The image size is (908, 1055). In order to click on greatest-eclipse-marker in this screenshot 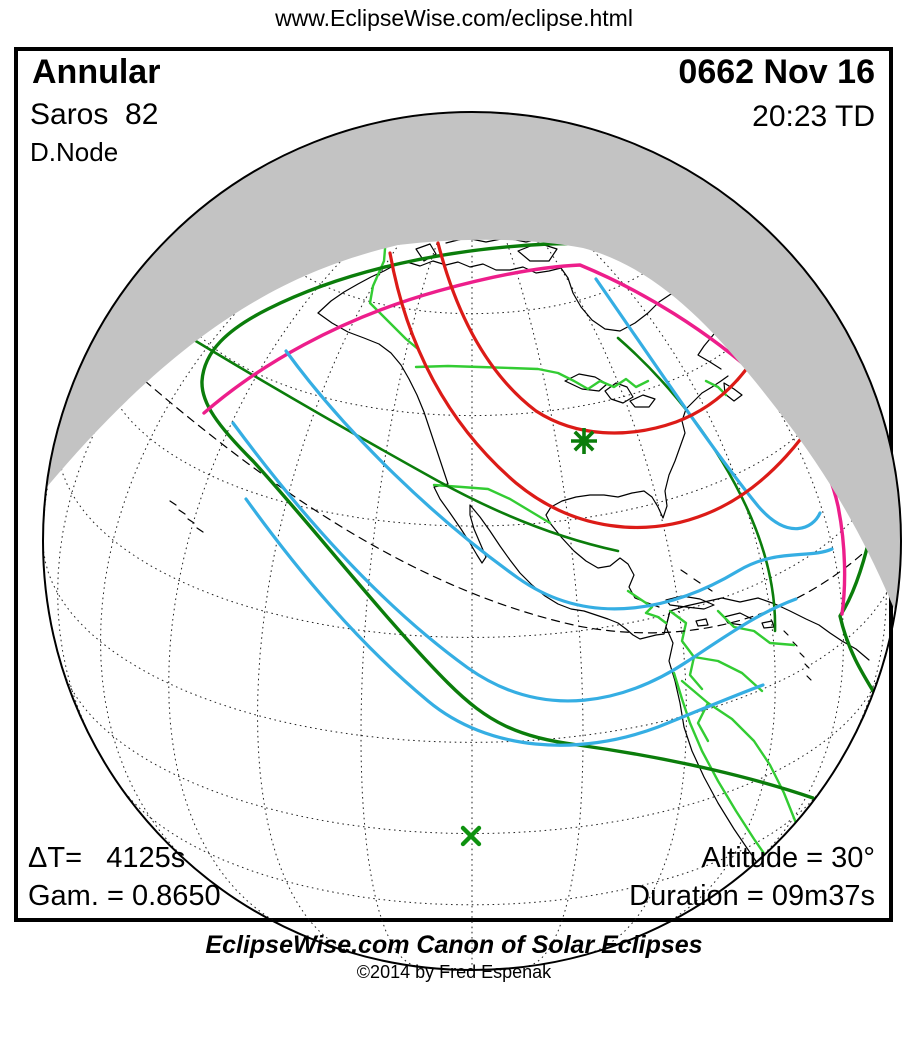, I will do `click(584, 441)`.